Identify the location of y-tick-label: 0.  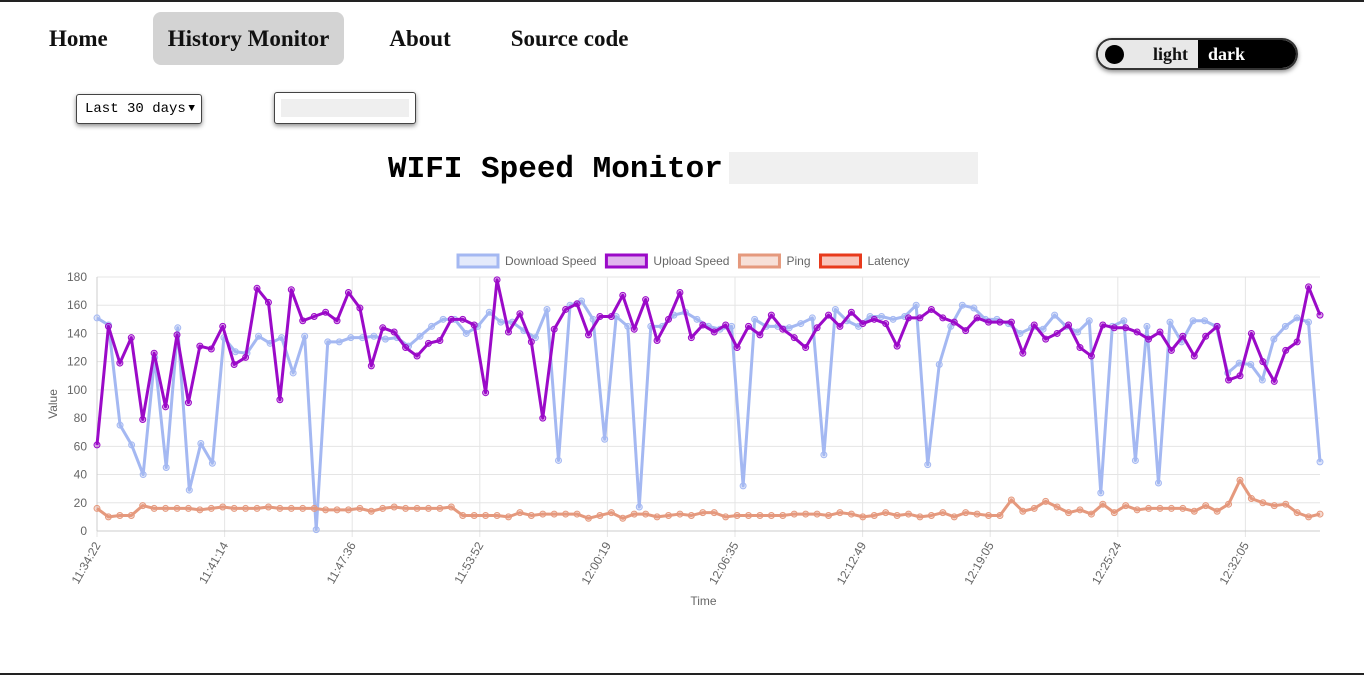
(83, 531).